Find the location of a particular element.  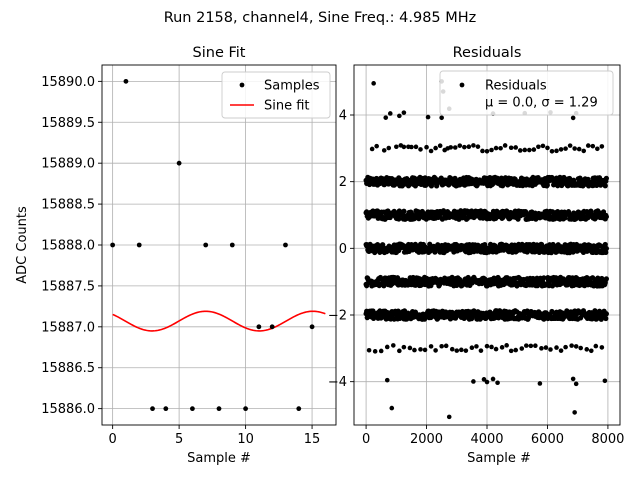

y-tick-label: 15888.5 is located at coordinates (68, 205).